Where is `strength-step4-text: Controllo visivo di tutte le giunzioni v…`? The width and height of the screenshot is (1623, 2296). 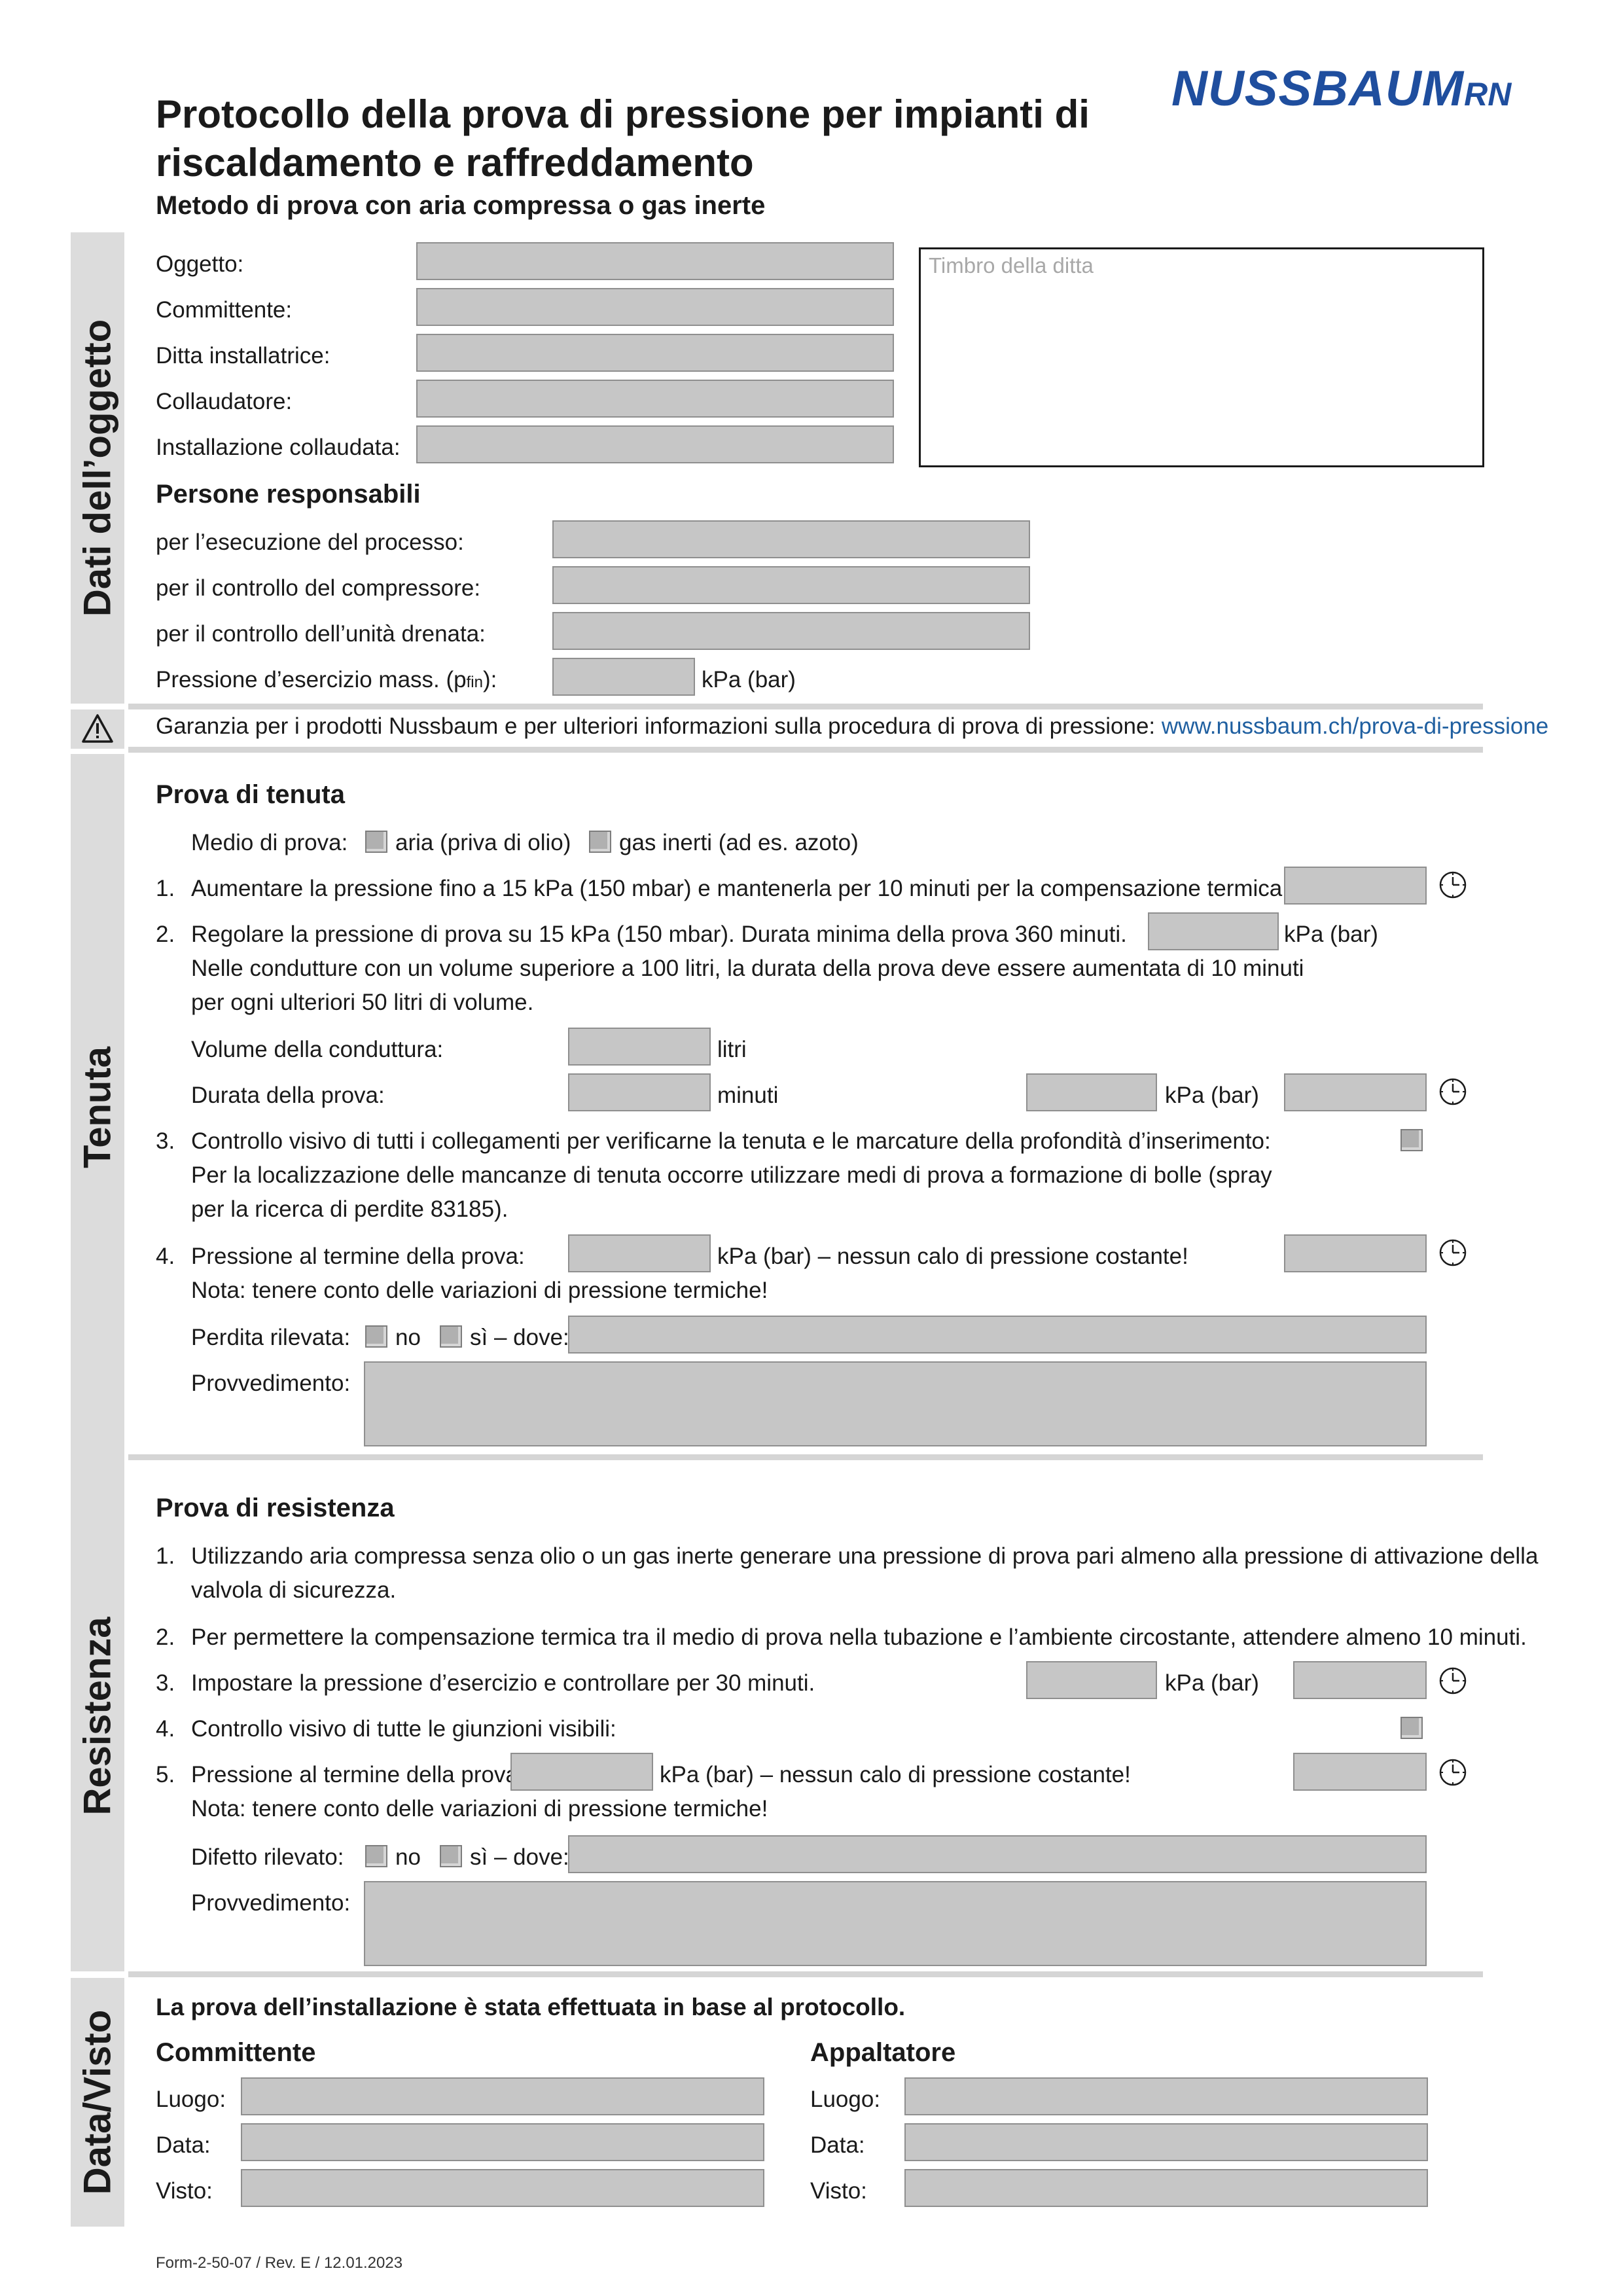 strength-step4-text: Controllo visivo di tutte le giunzioni v… is located at coordinates (403, 1729).